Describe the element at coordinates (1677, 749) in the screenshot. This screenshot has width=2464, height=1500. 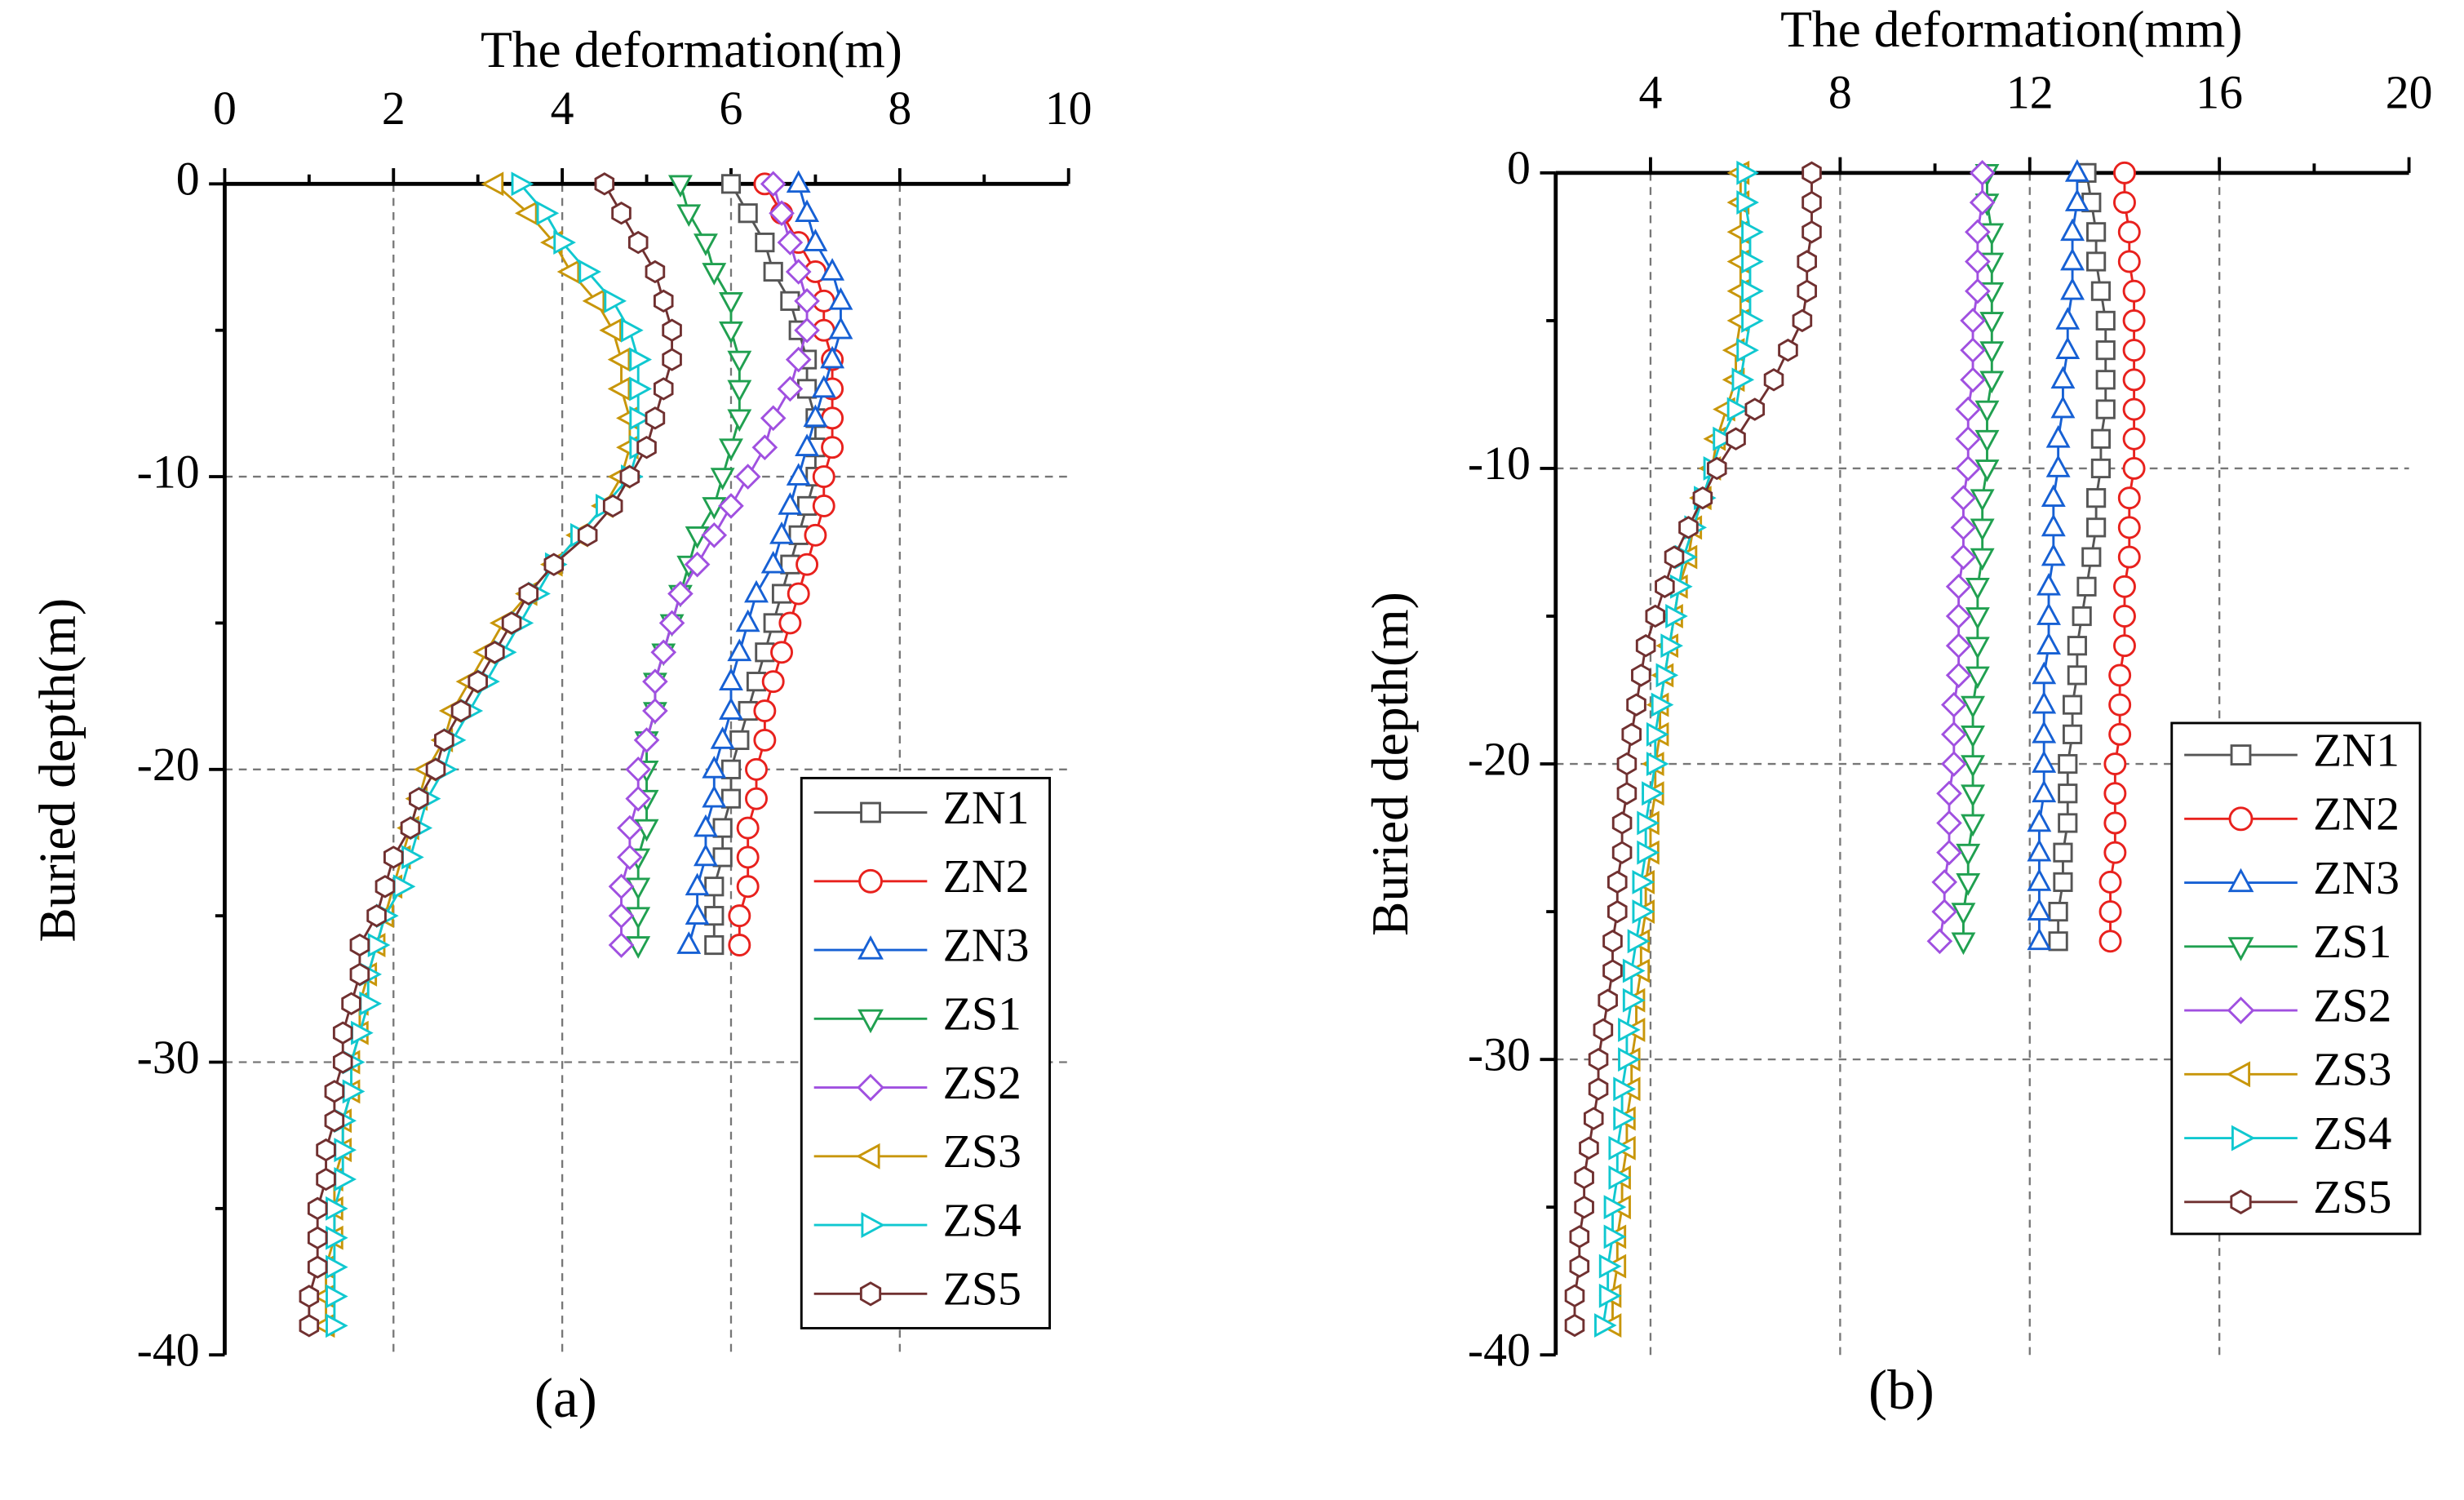
I see `series-line` at that location.